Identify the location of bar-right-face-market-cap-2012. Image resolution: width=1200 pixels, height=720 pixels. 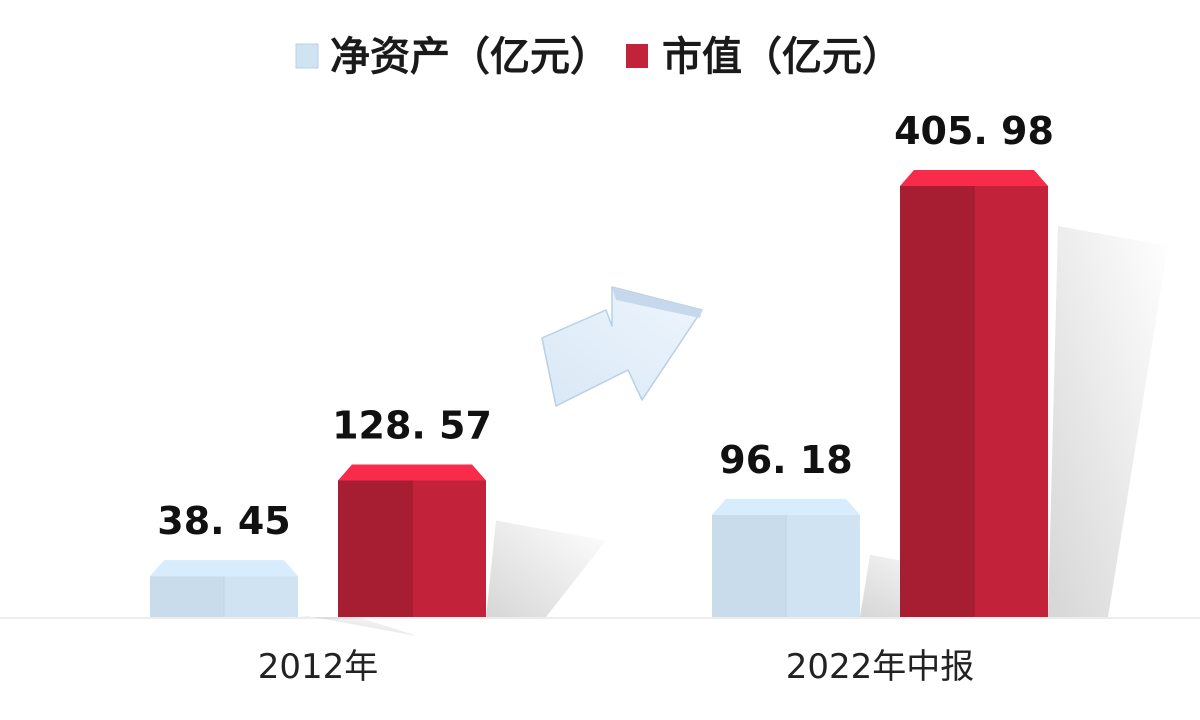
(449, 548).